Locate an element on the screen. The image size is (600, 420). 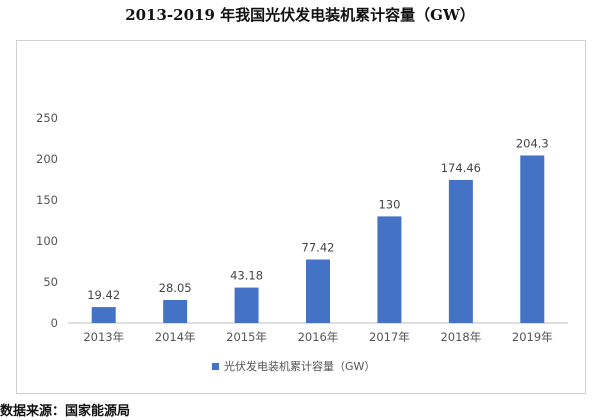
y-tick-label: 0 is located at coordinates (54, 323).